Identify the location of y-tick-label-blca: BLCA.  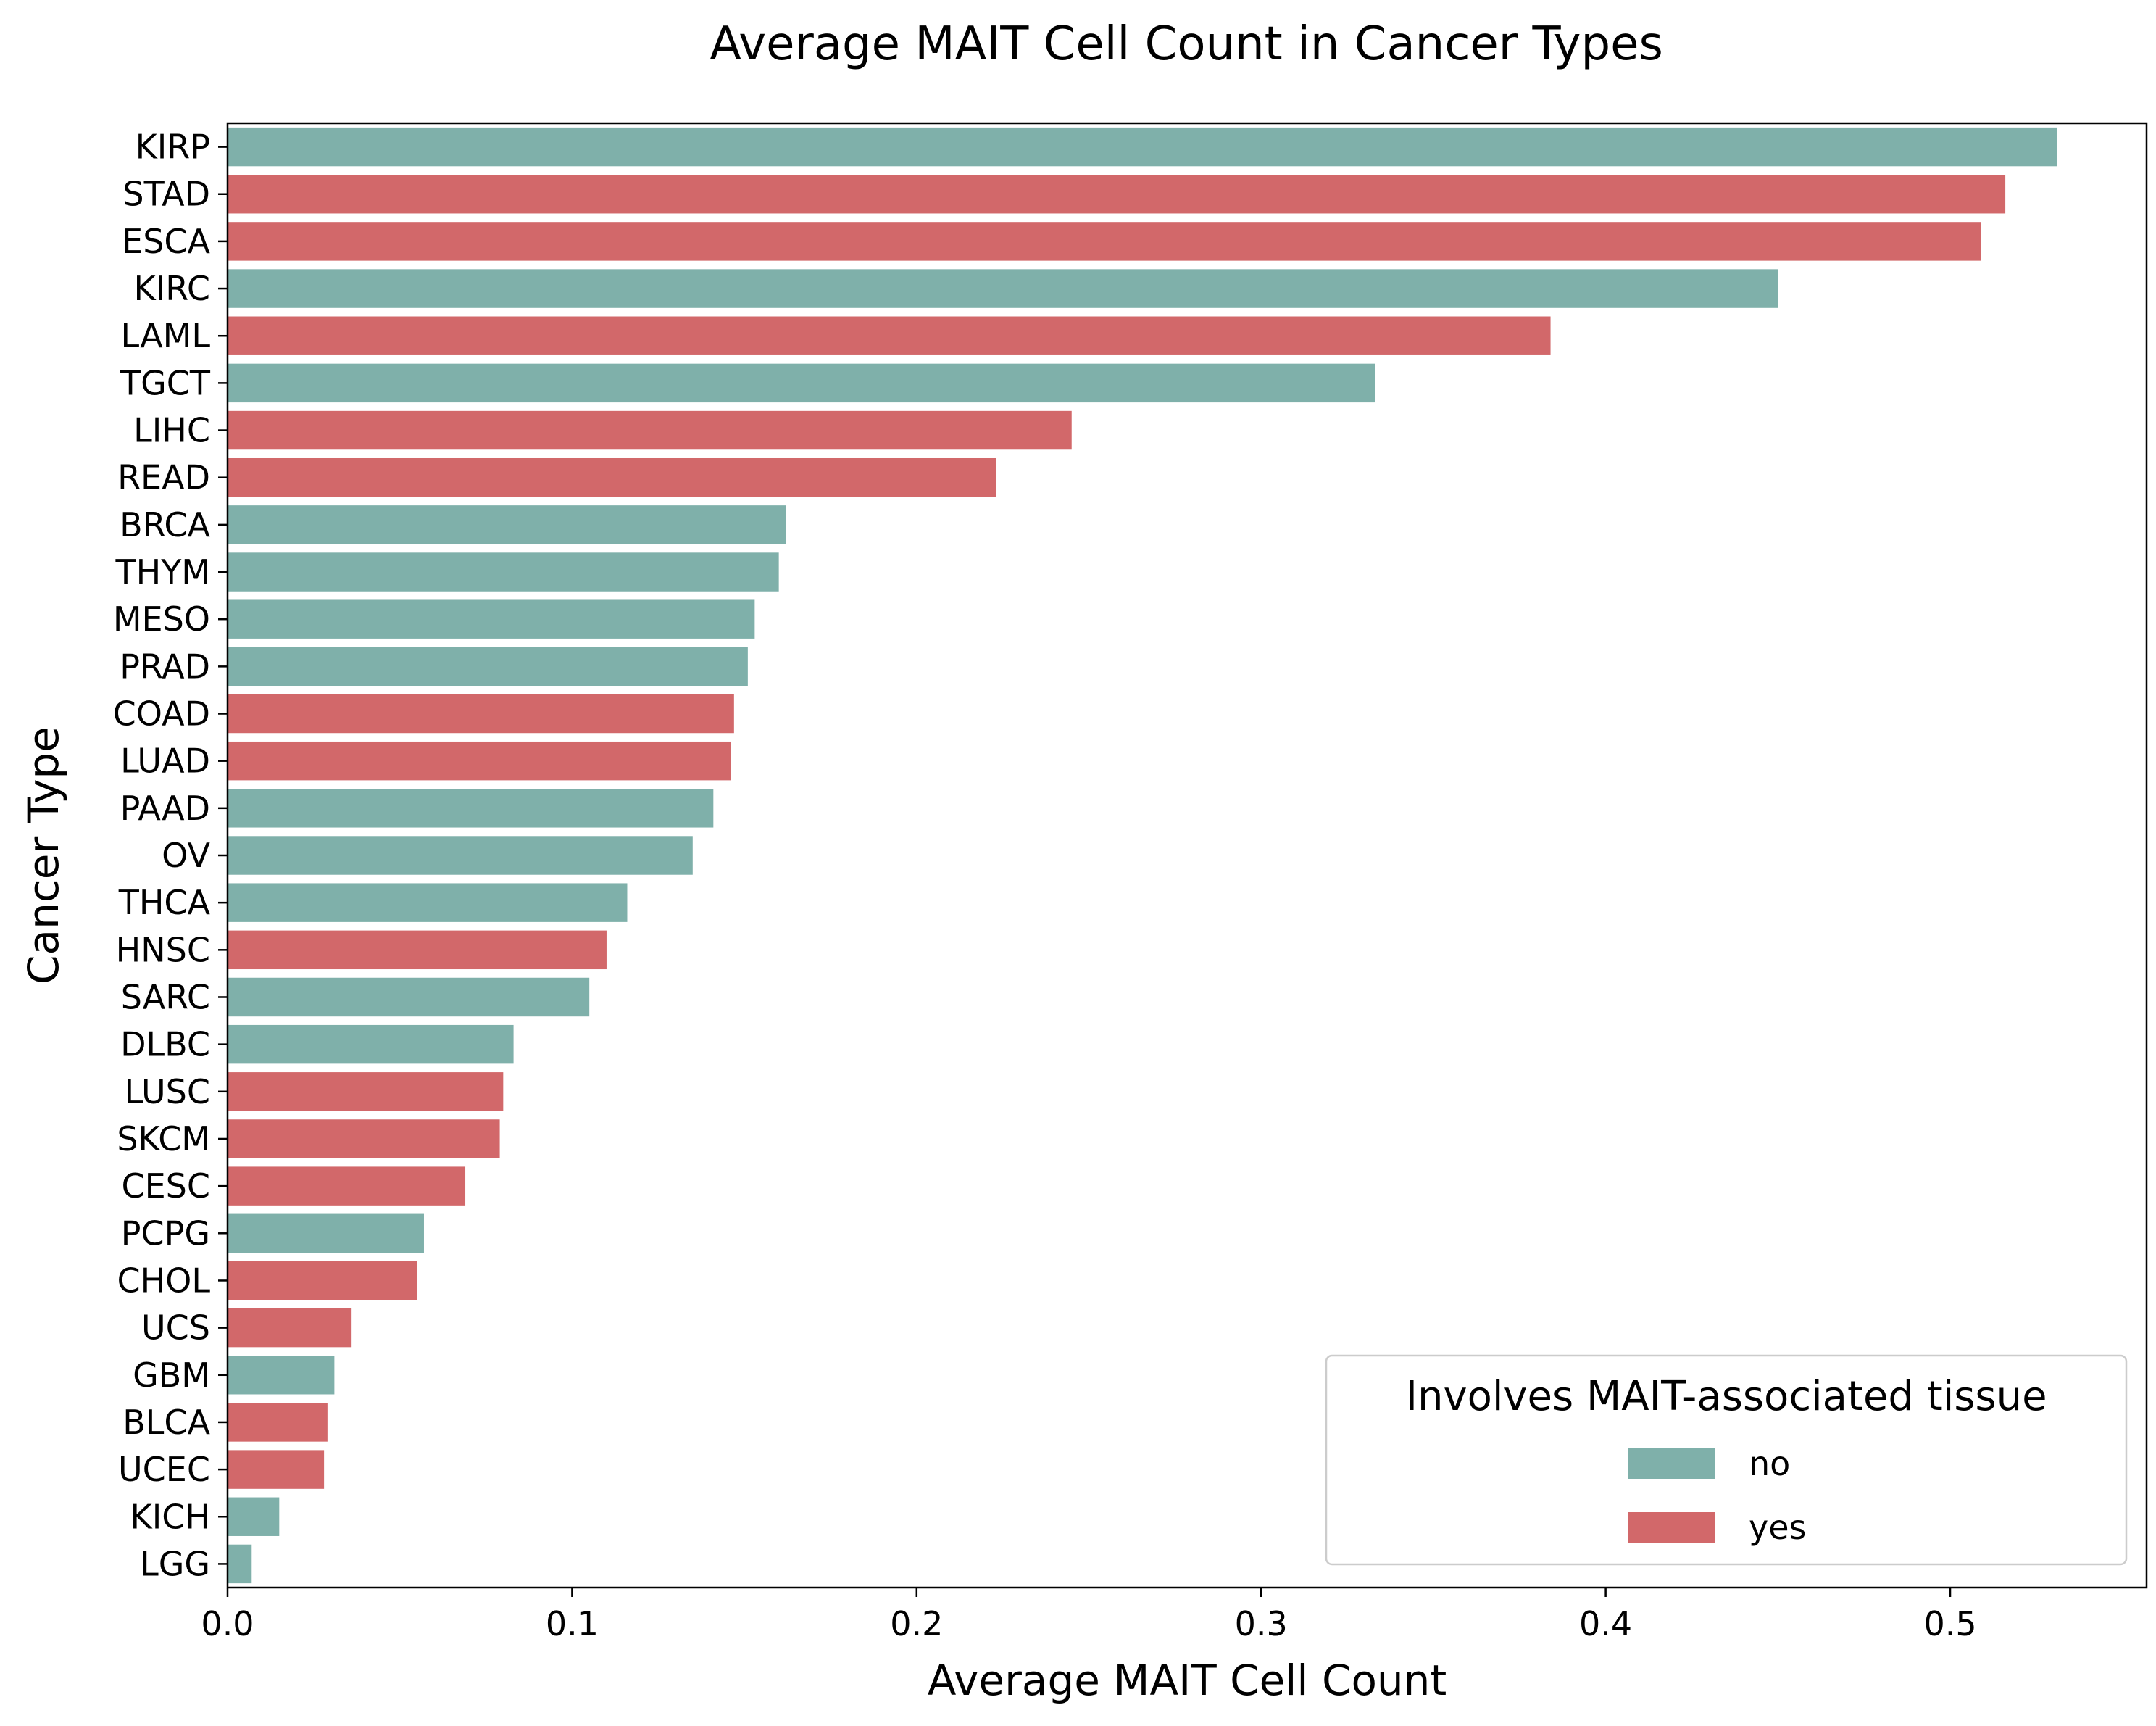
(166, 1422).